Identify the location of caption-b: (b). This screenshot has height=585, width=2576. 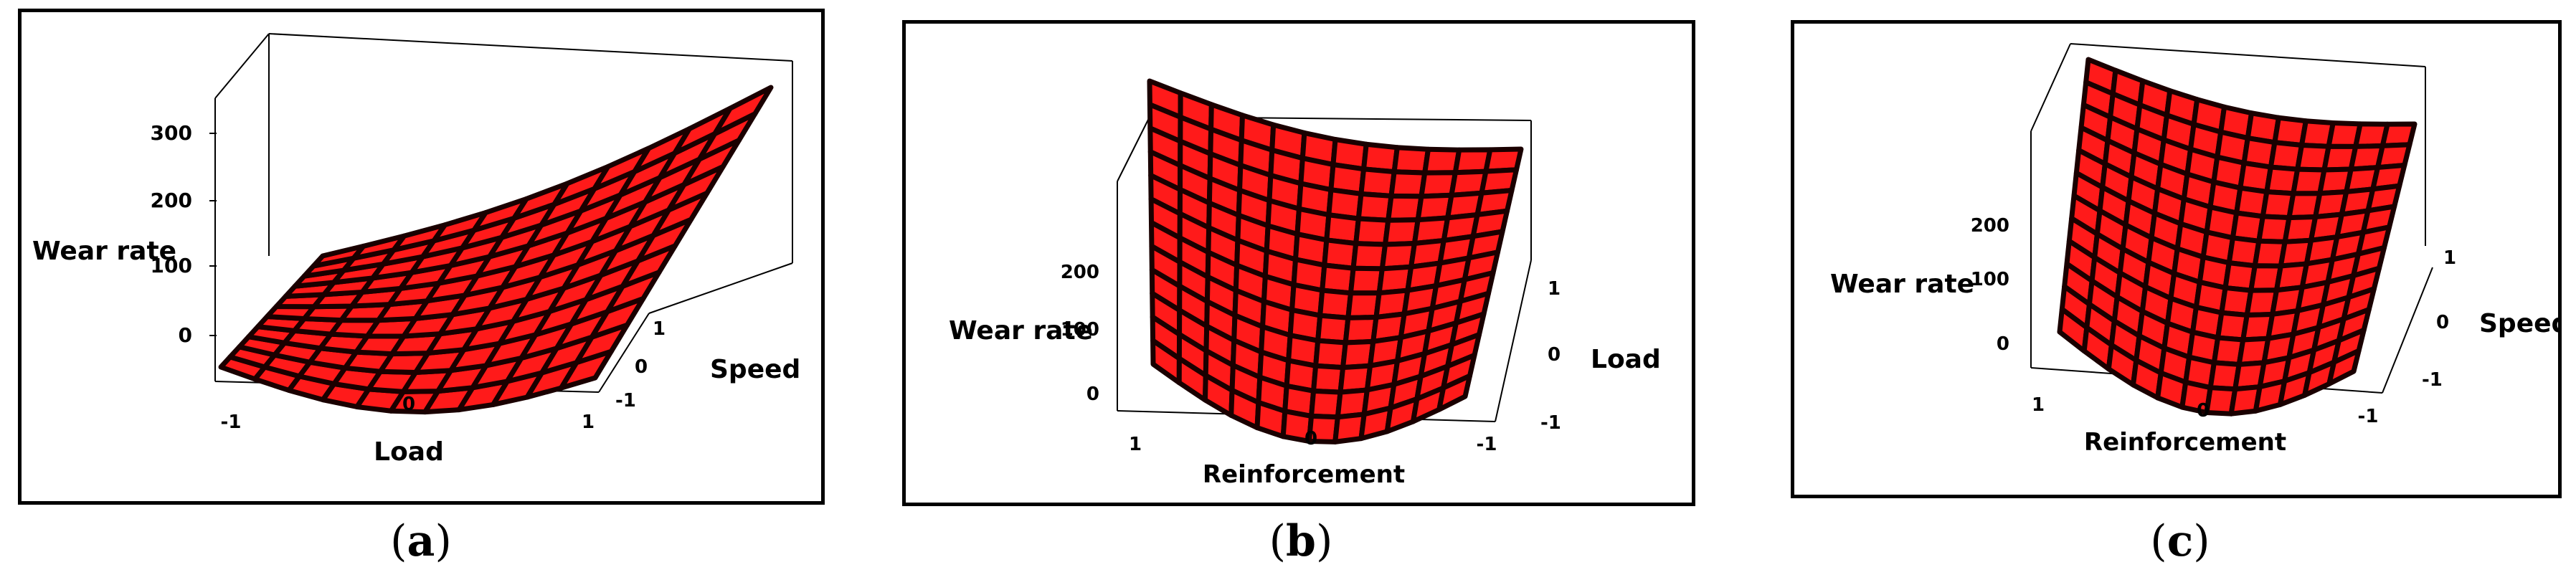
(1301, 541).